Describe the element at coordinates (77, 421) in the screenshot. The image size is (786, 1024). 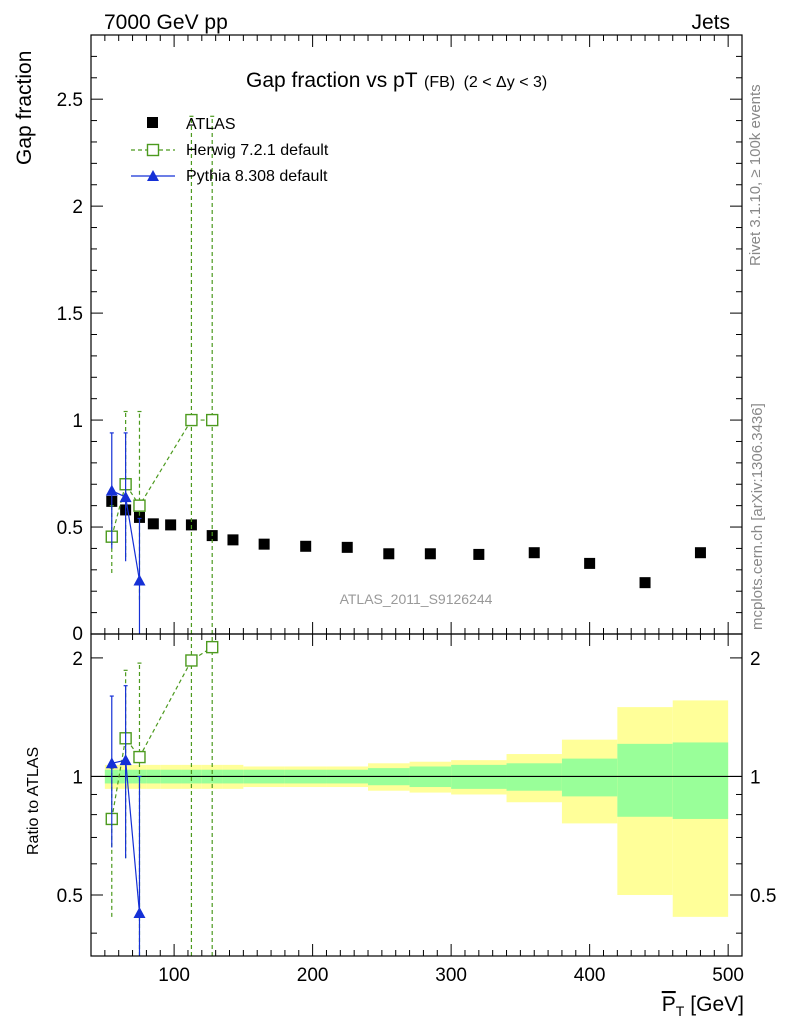
I see `main-y-tick-label: 1` at that location.